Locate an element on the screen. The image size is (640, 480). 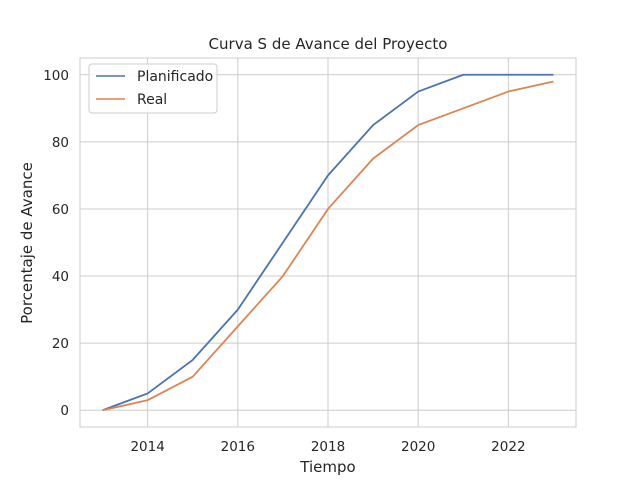
y-tick-label: 60 is located at coordinates (60, 210).